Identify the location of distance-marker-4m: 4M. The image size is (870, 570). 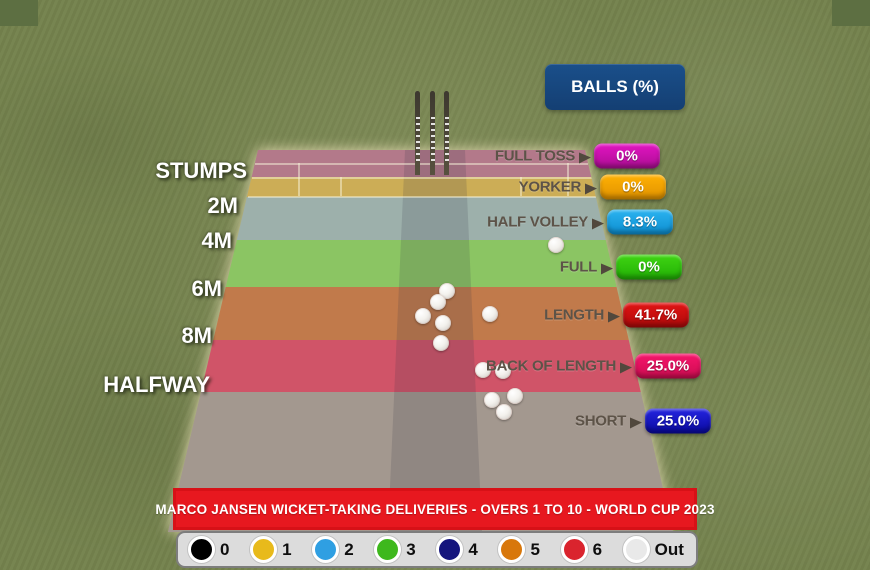
(216, 240).